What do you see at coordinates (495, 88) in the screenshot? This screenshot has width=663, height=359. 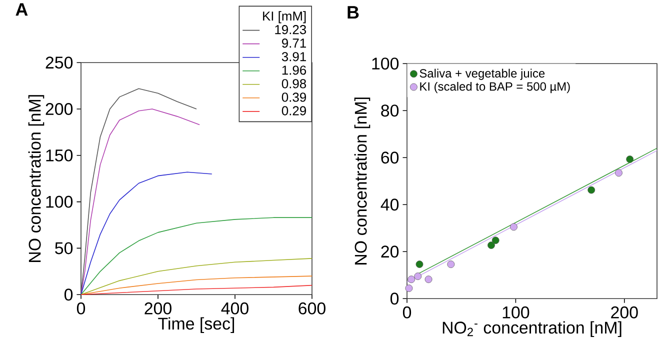 I see `legend-label: KI (scaled to BAP = 500 µM)` at bounding box center [495, 88].